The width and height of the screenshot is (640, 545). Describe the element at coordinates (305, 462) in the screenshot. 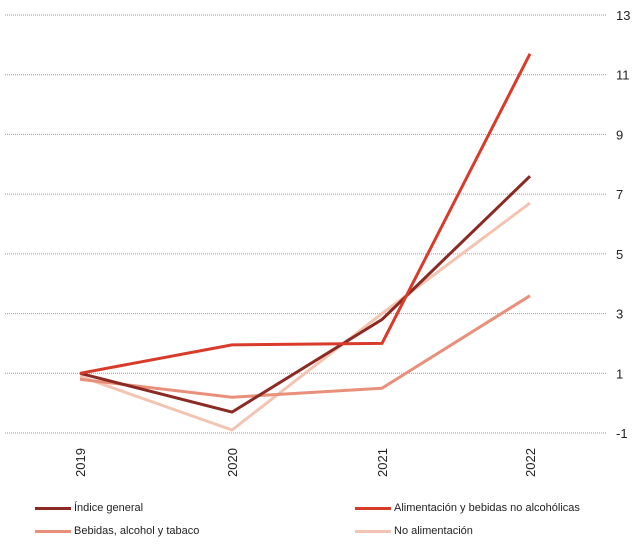

I see `x-axis-ticks: 2019 2020 2021 2022` at that location.